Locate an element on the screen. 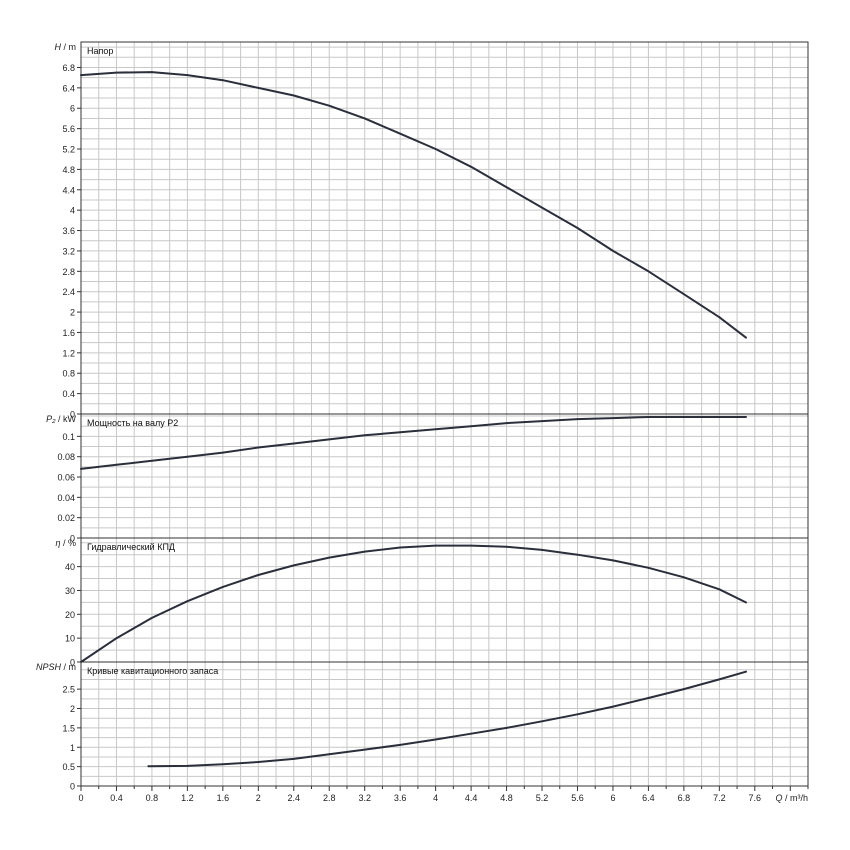 This screenshot has width=850, height=850. efficiency-y-axis-label: η / % is located at coordinates (65, 543).